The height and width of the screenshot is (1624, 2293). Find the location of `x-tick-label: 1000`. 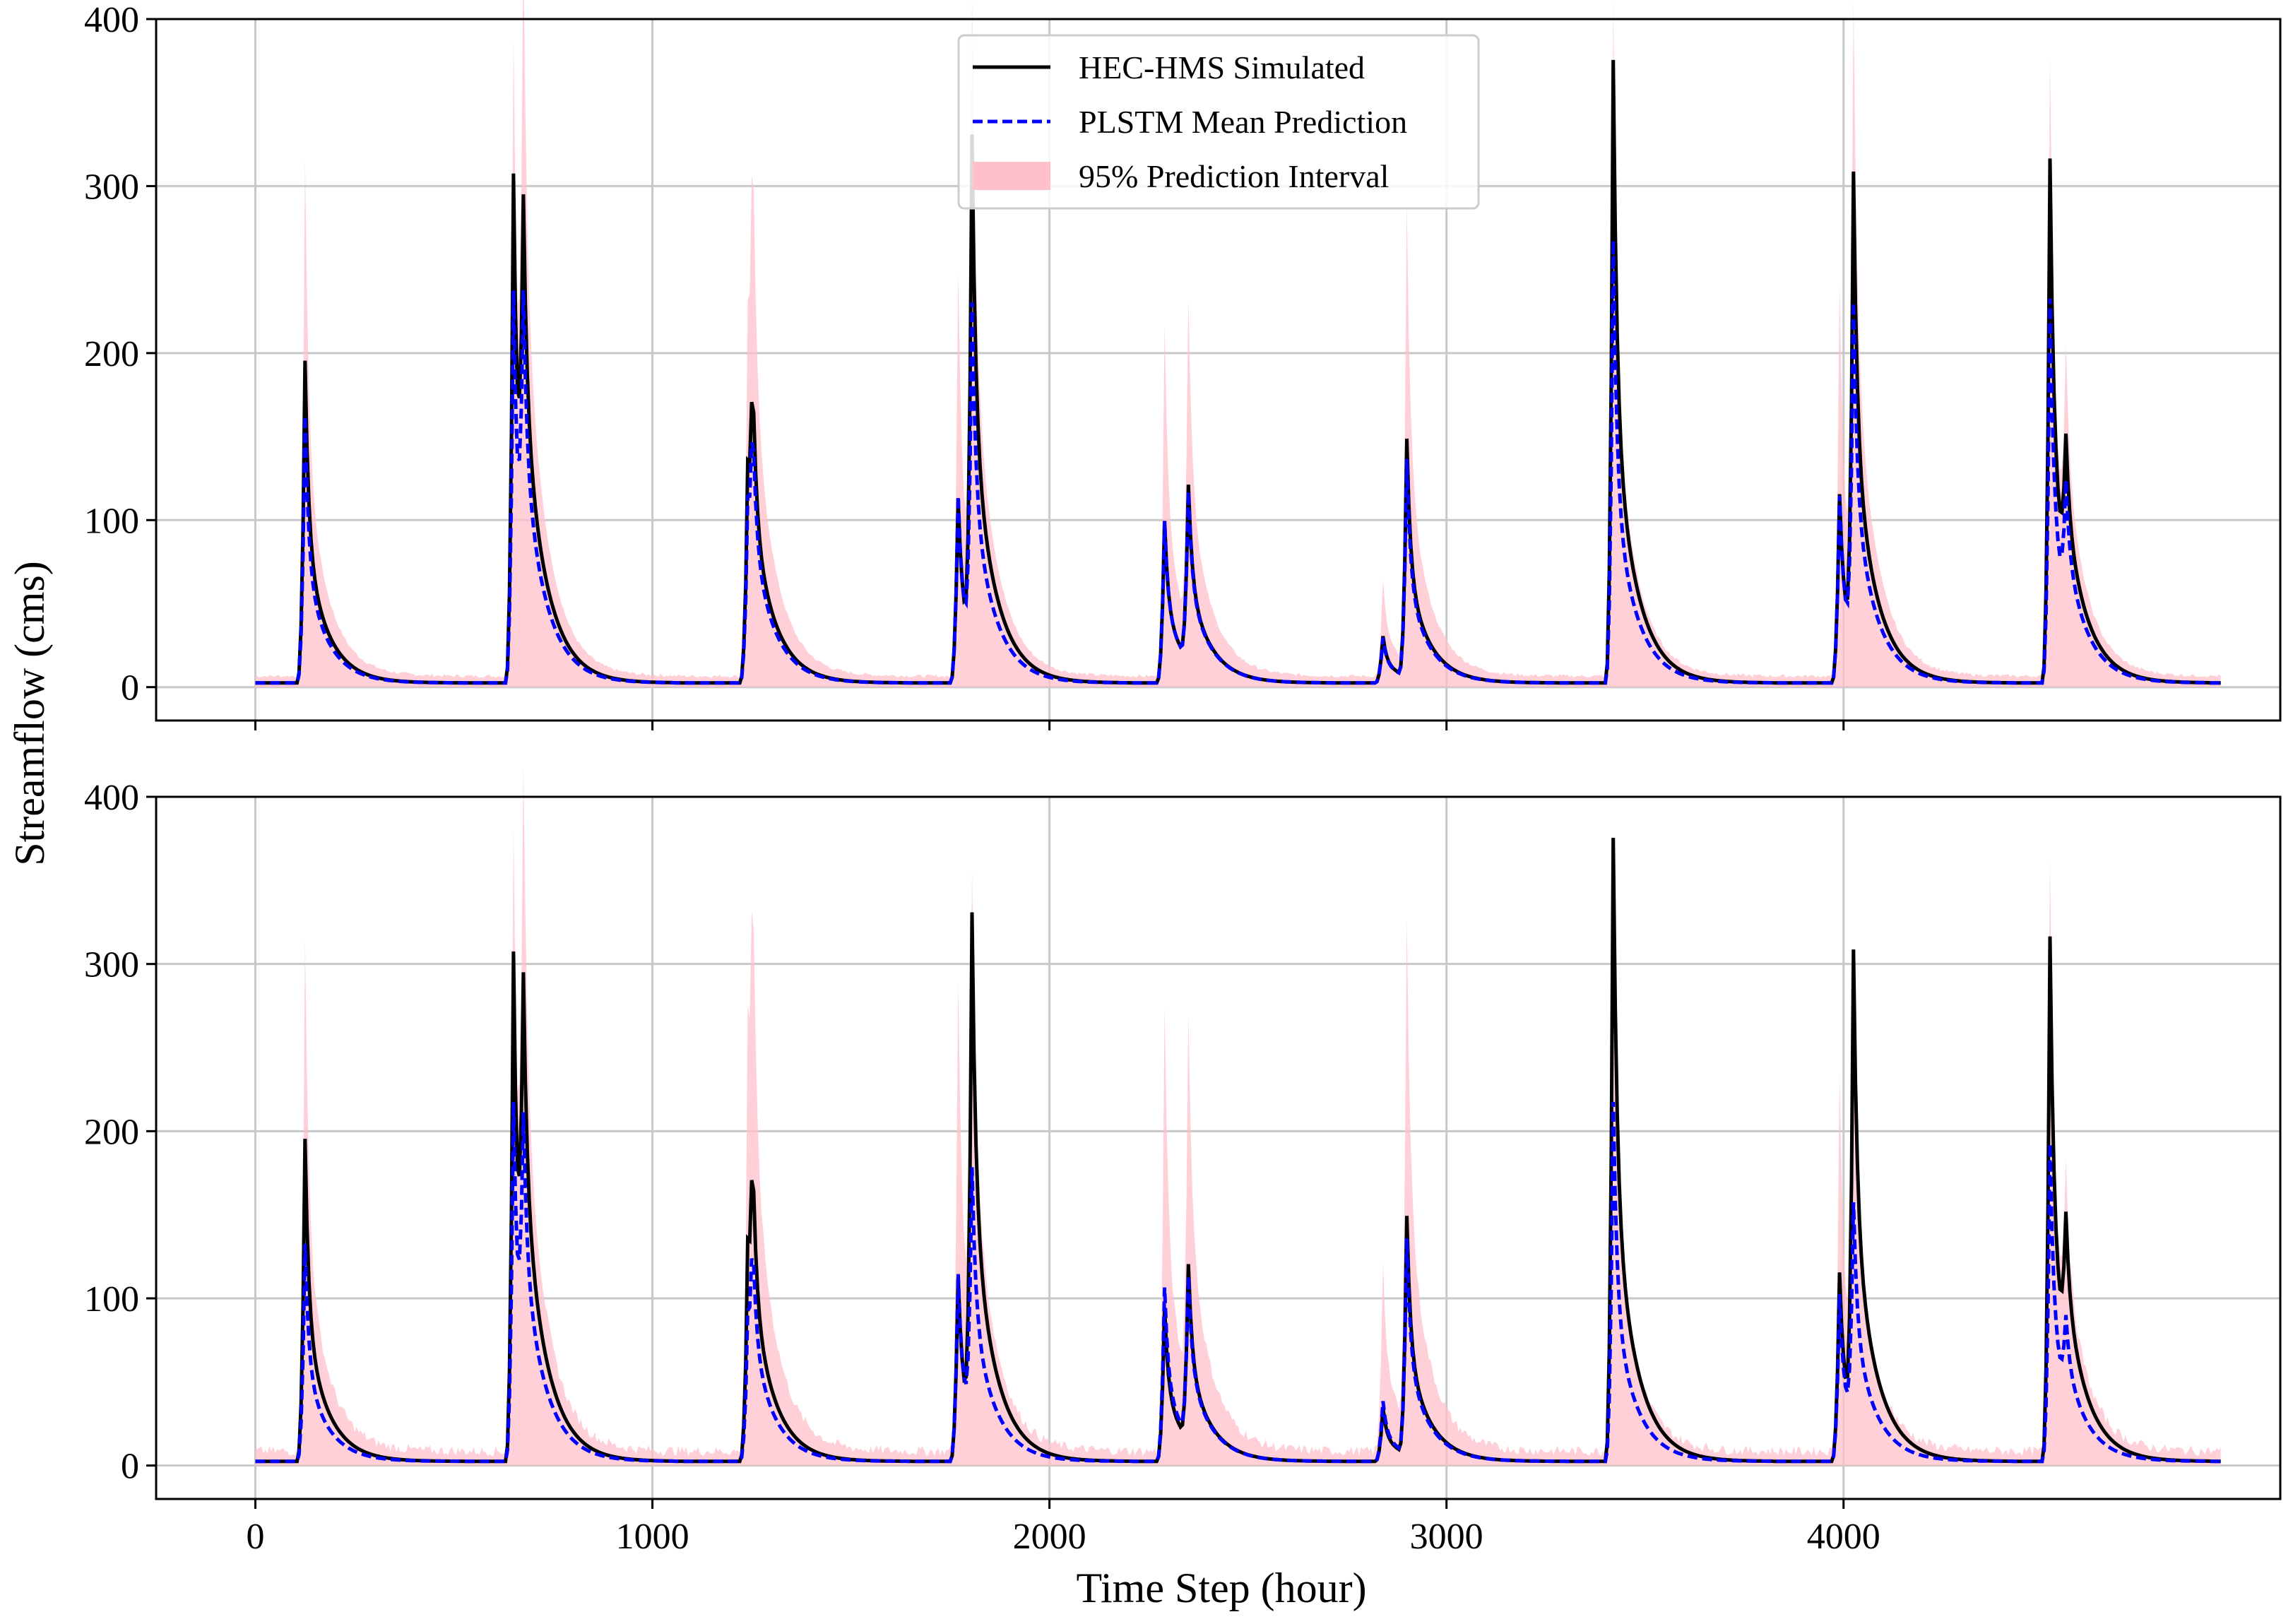

x-tick-label: 1000 is located at coordinates (652, 1537).